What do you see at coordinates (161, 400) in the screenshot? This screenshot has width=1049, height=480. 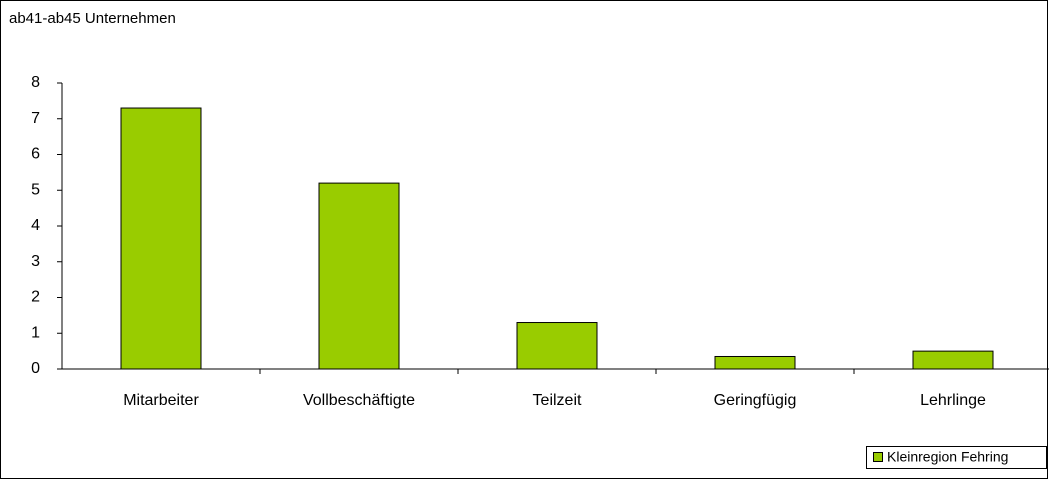 I see `x-tick-label: Mitarbeiter` at bounding box center [161, 400].